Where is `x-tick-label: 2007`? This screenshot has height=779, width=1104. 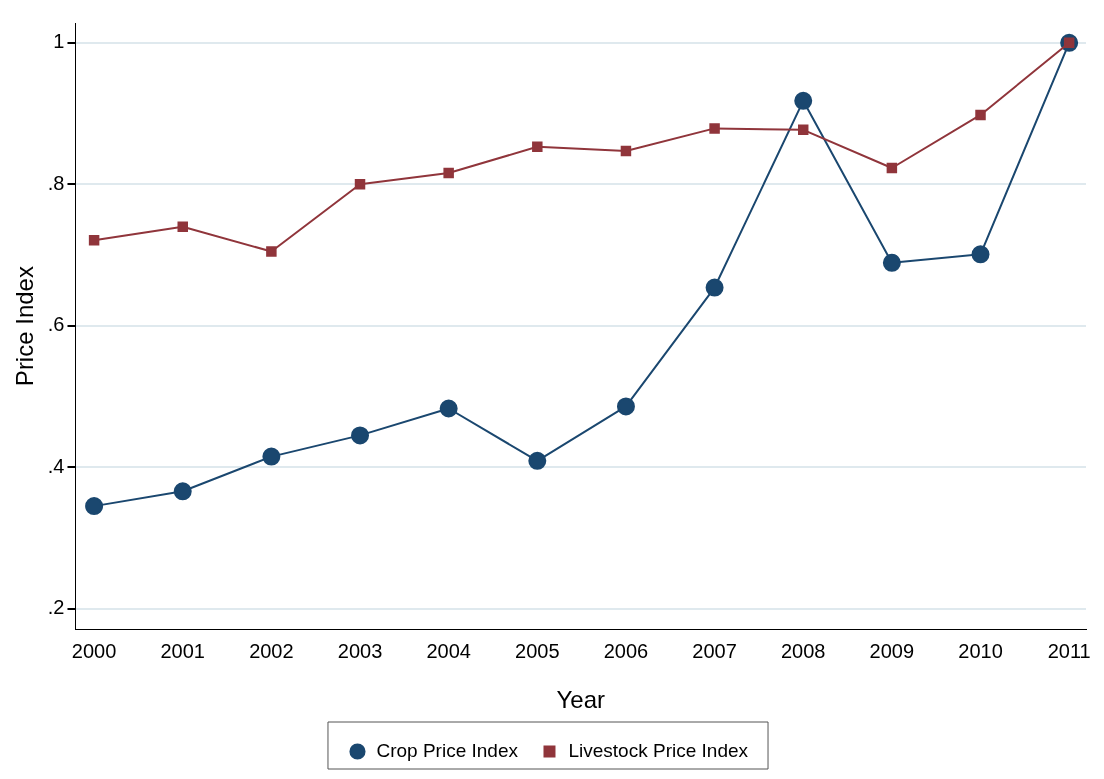 x-tick-label: 2007 is located at coordinates (714, 650).